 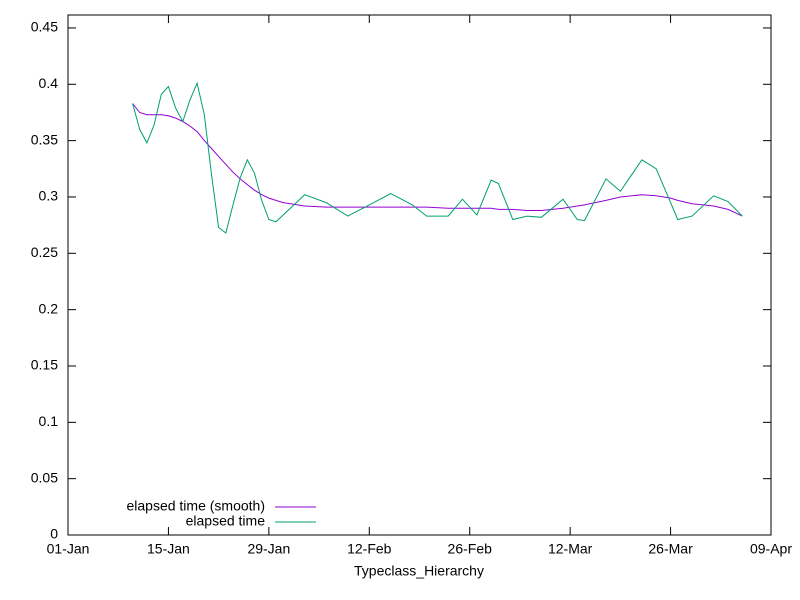 What do you see at coordinates (49, 196) in the screenshot?
I see `y-tick-label: 0.3` at bounding box center [49, 196].